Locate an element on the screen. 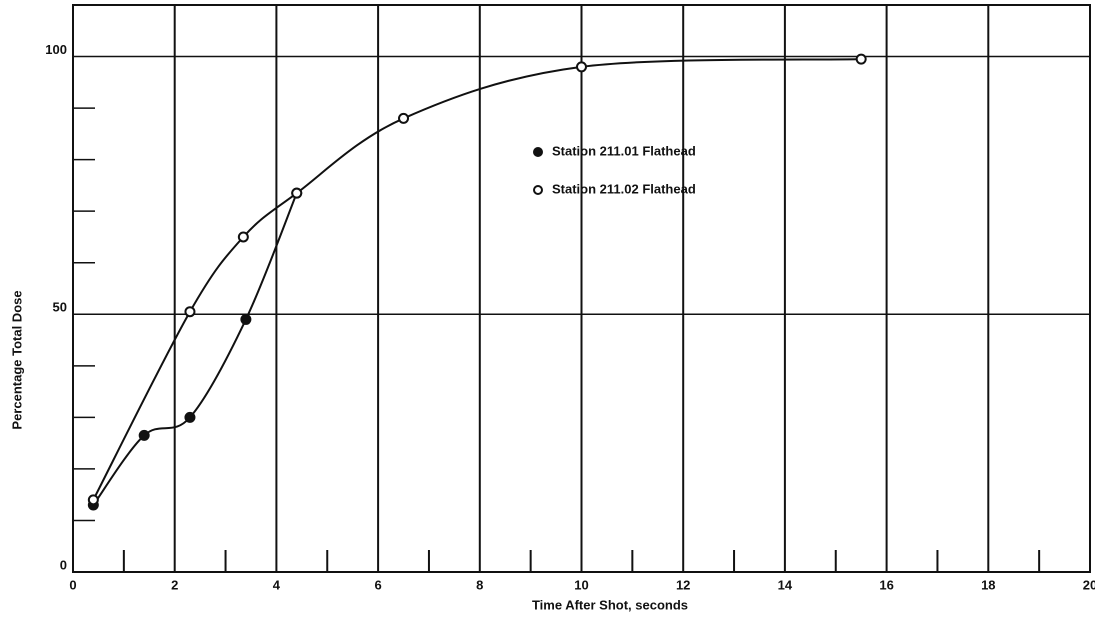 The height and width of the screenshot is (628, 1095). x-tick-label: 8 is located at coordinates (479, 584).